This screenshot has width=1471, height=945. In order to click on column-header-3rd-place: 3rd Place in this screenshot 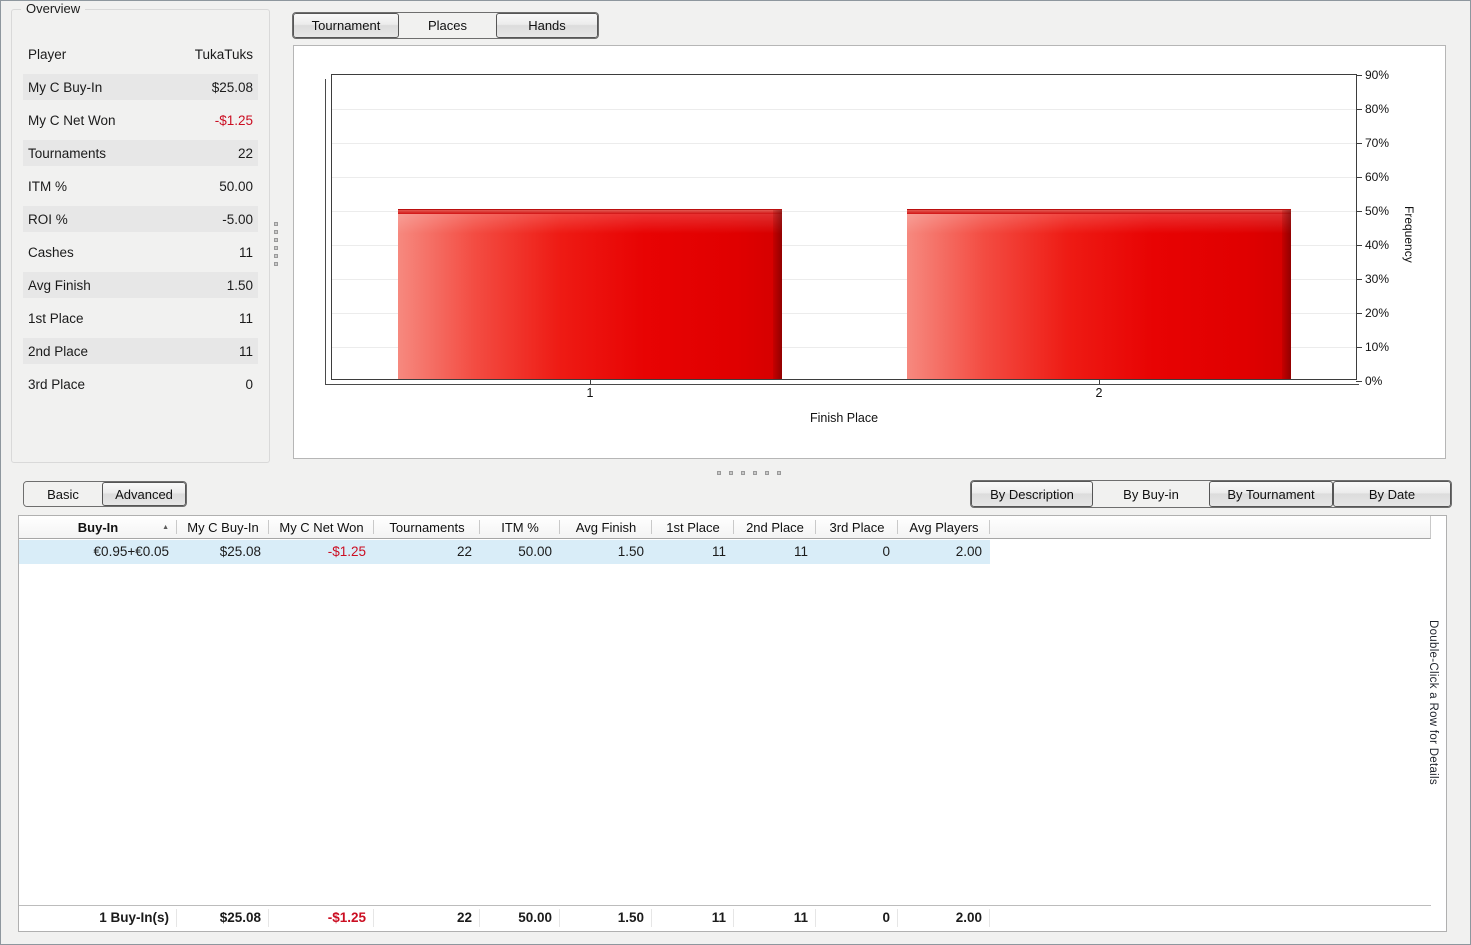, I will do `click(857, 527)`.